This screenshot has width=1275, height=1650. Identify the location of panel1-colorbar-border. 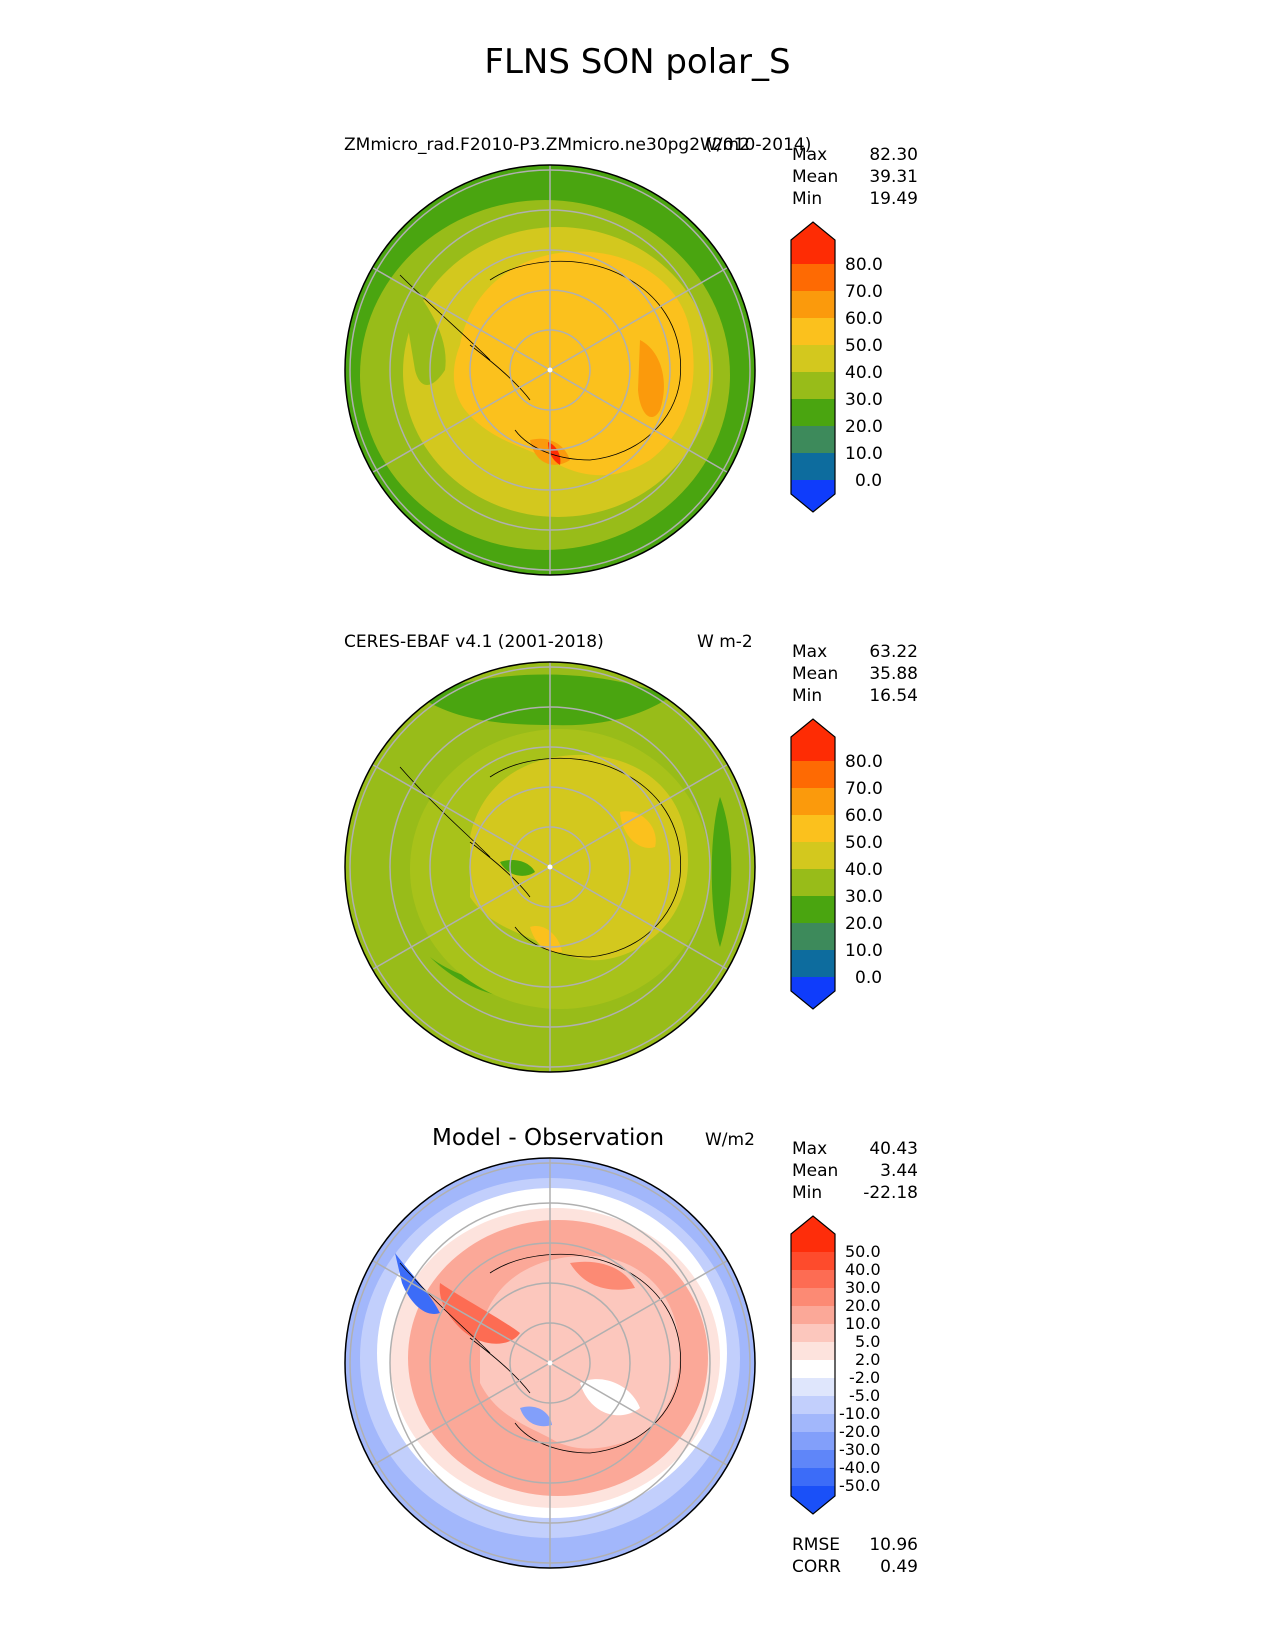
(813, 367).